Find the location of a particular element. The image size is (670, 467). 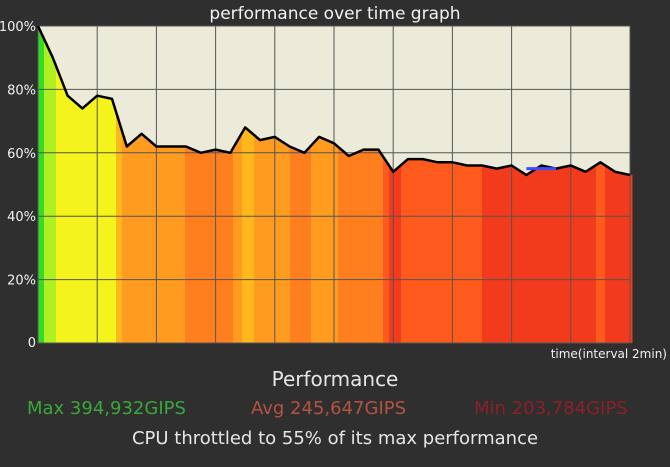

y-tick-label: 0 is located at coordinates (32, 343).